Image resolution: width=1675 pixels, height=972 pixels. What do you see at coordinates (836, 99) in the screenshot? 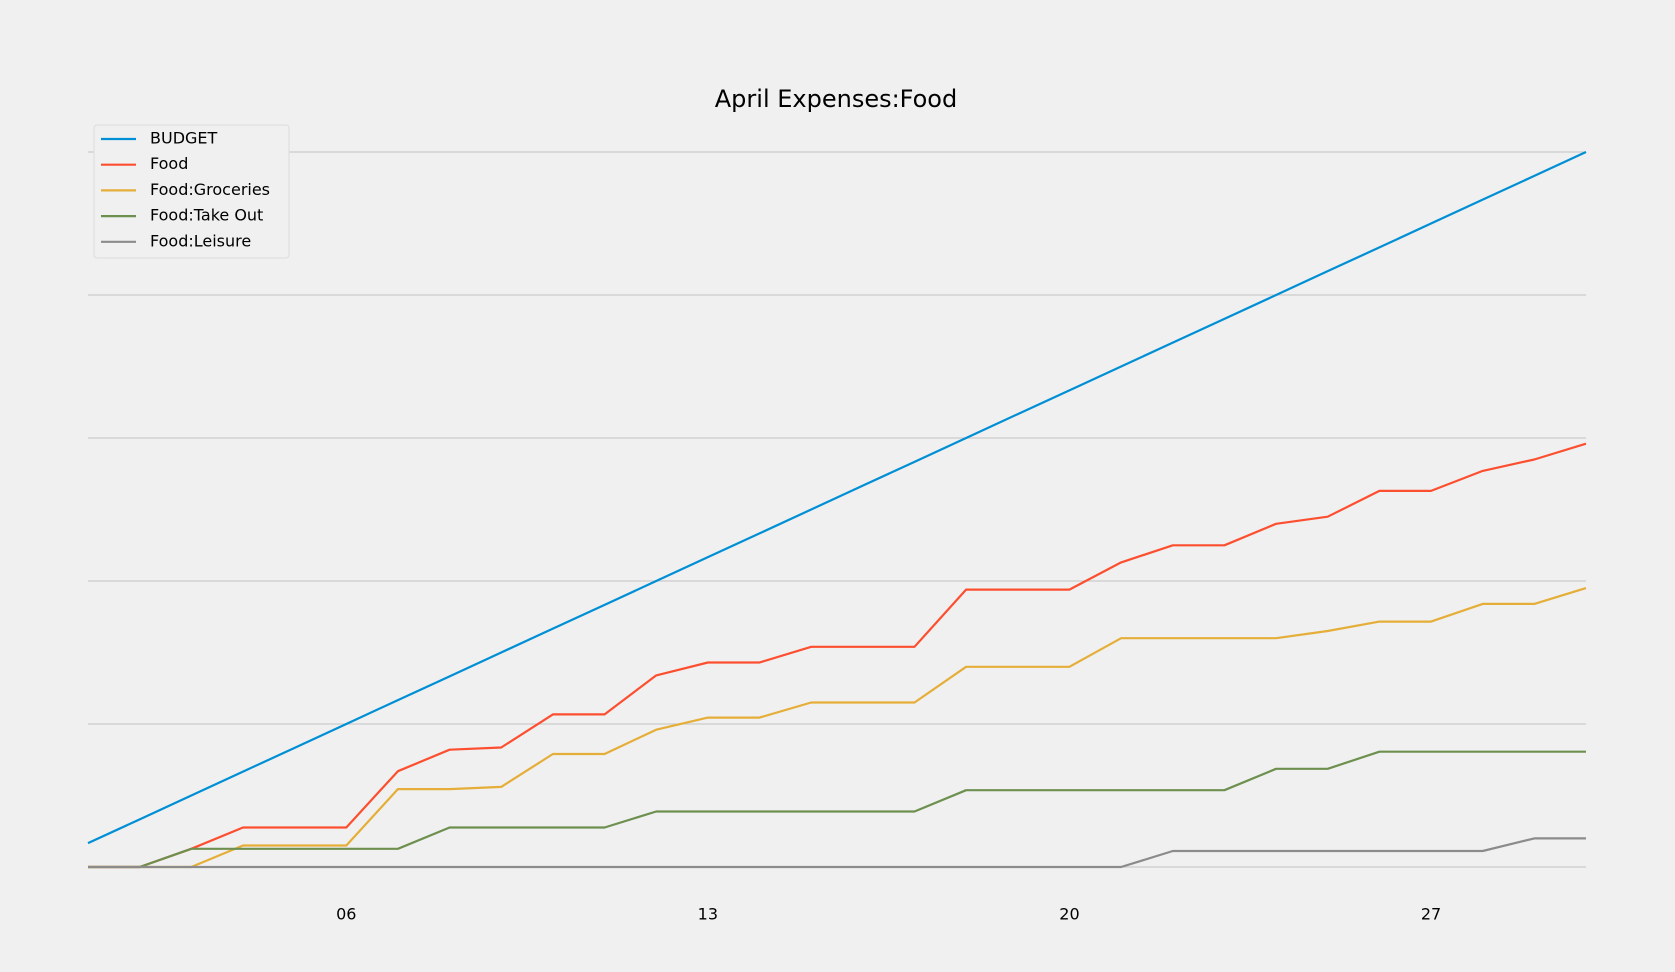
I see `chart-title: April Expenses:Food` at bounding box center [836, 99].